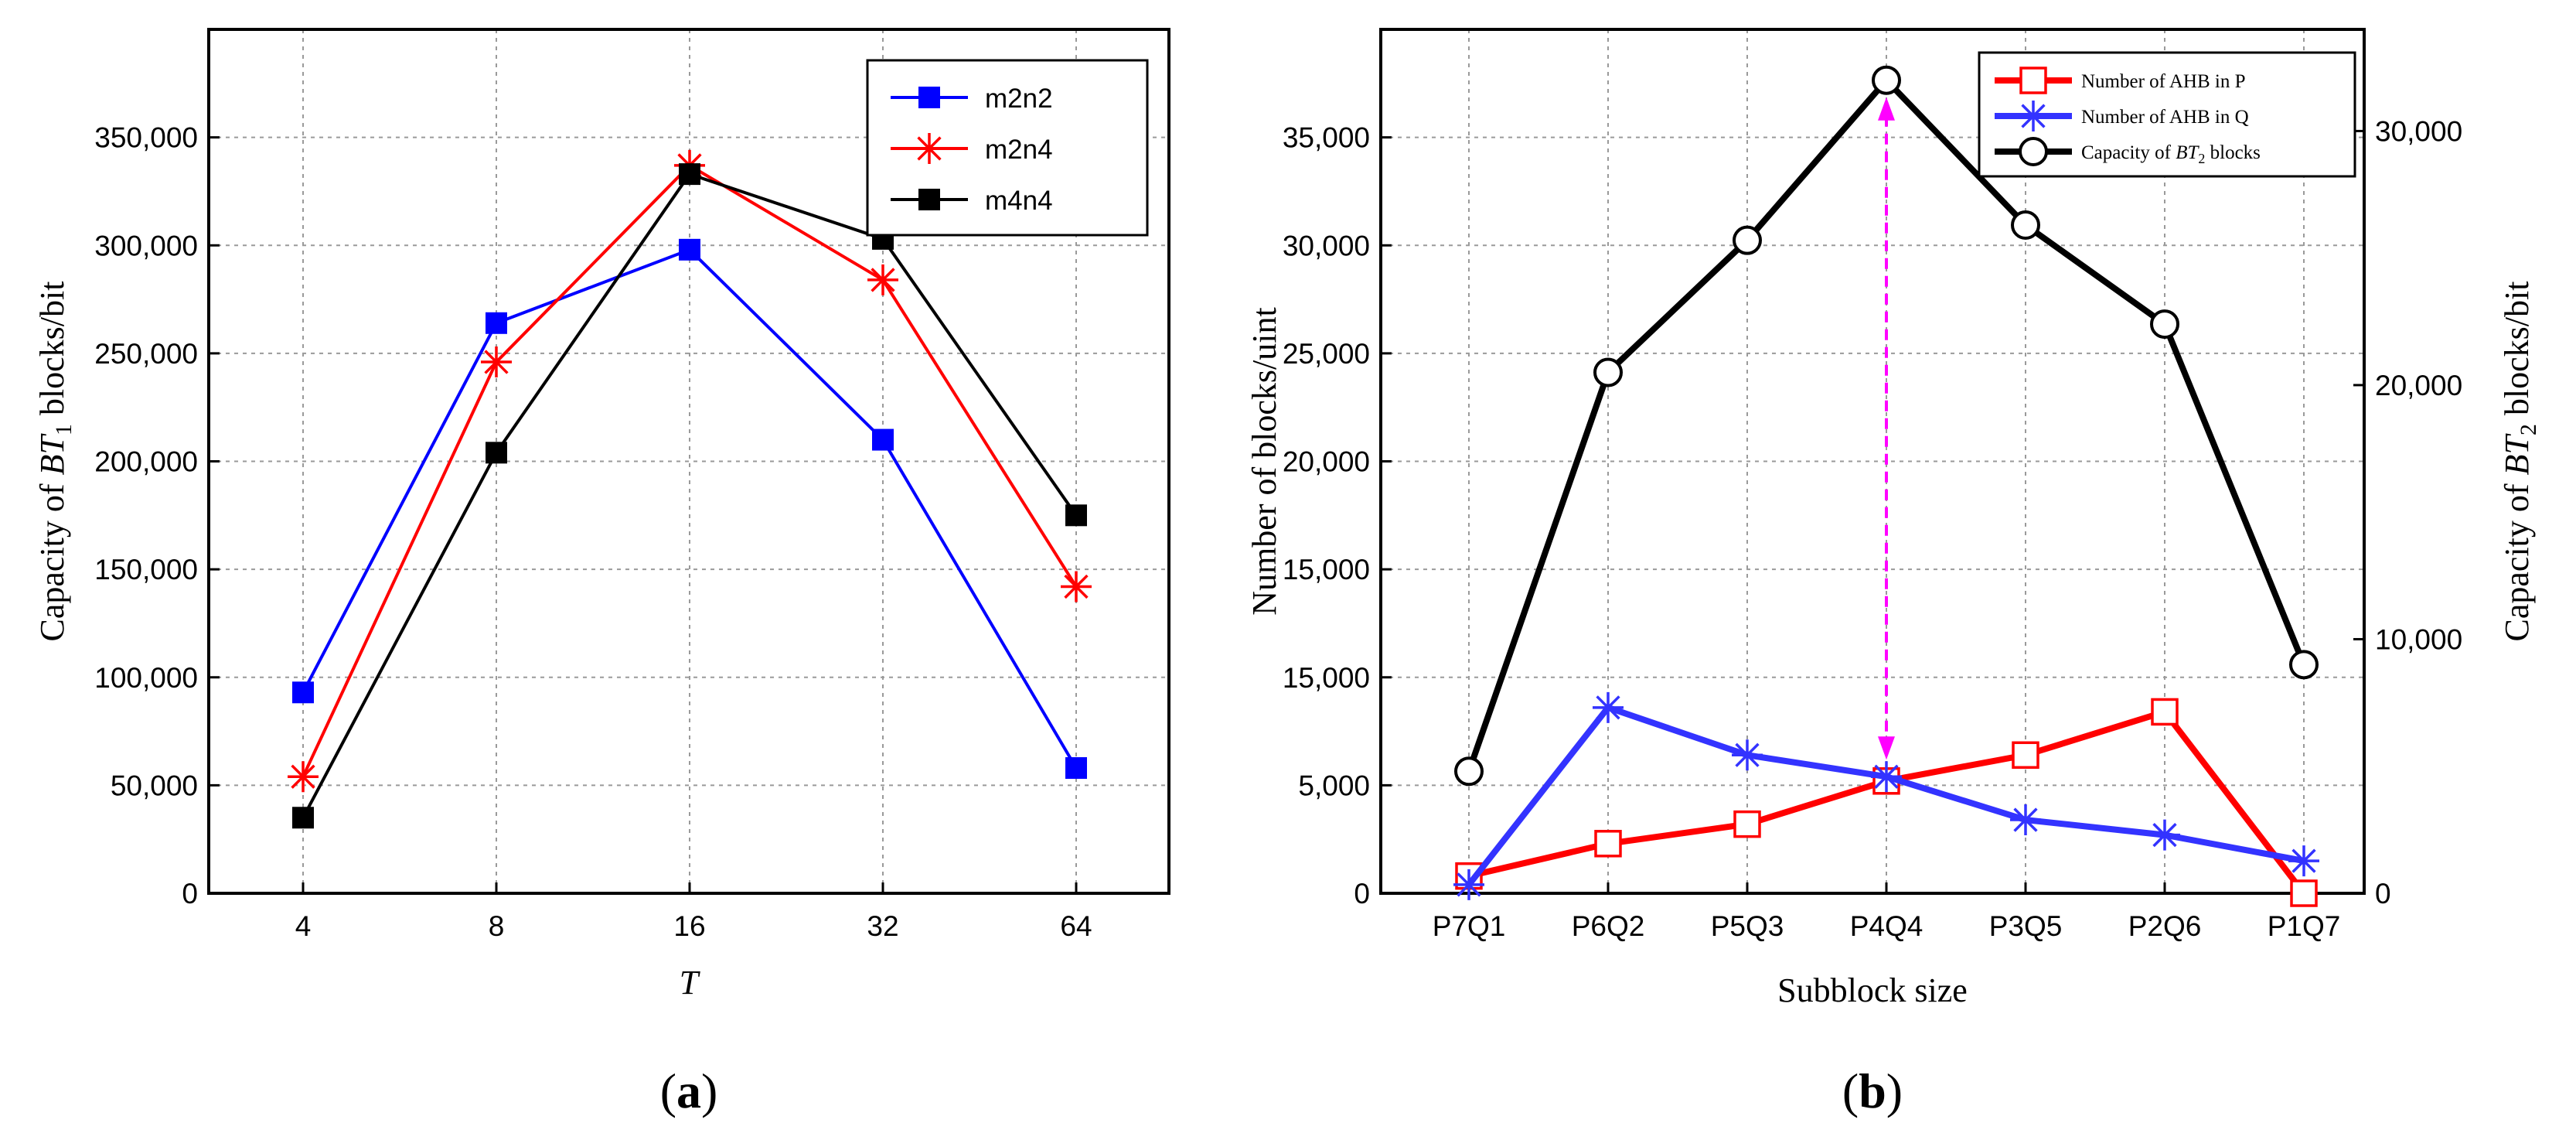  What do you see at coordinates (1326, 462) in the screenshot?
I see `y-tick-label: 20,000` at bounding box center [1326, 462].